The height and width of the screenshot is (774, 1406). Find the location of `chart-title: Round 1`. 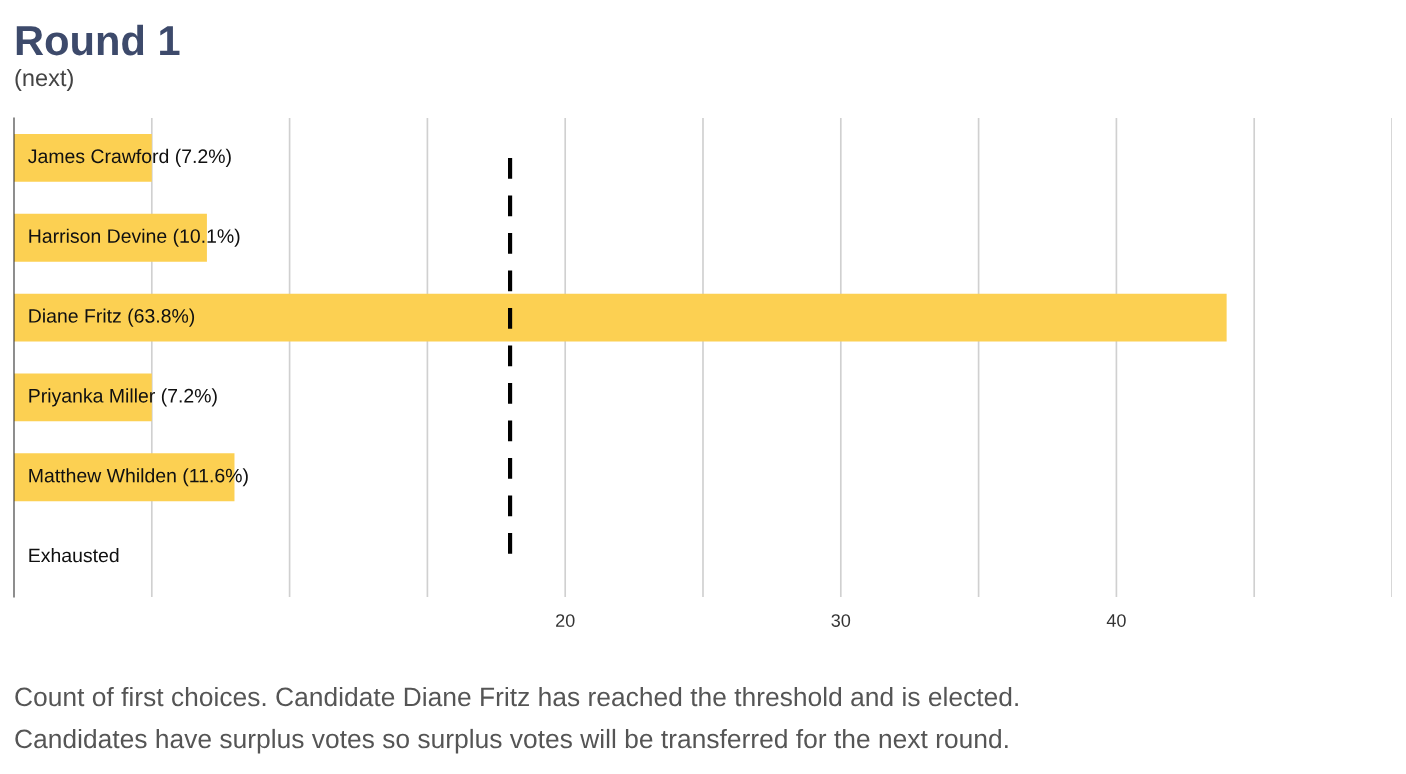

chart-title: Round 1 is located at coordinates (98, 40).